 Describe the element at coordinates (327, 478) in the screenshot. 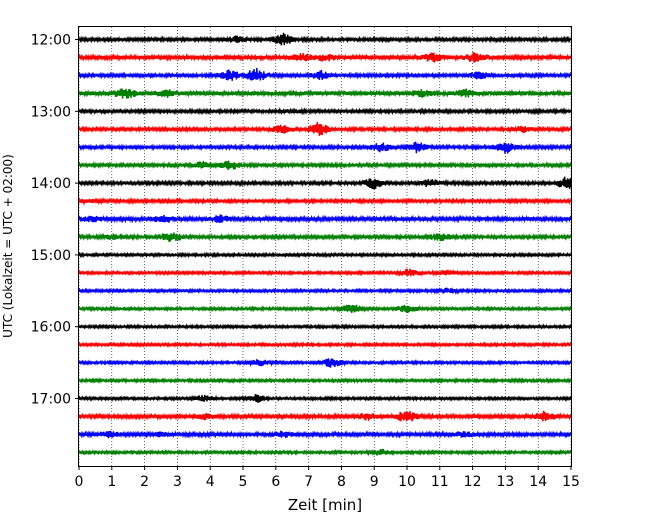

I see `x-ticks: 0 1 2 3 4 5 6 7 8 9 10 11 12 13 14 15` at that location.